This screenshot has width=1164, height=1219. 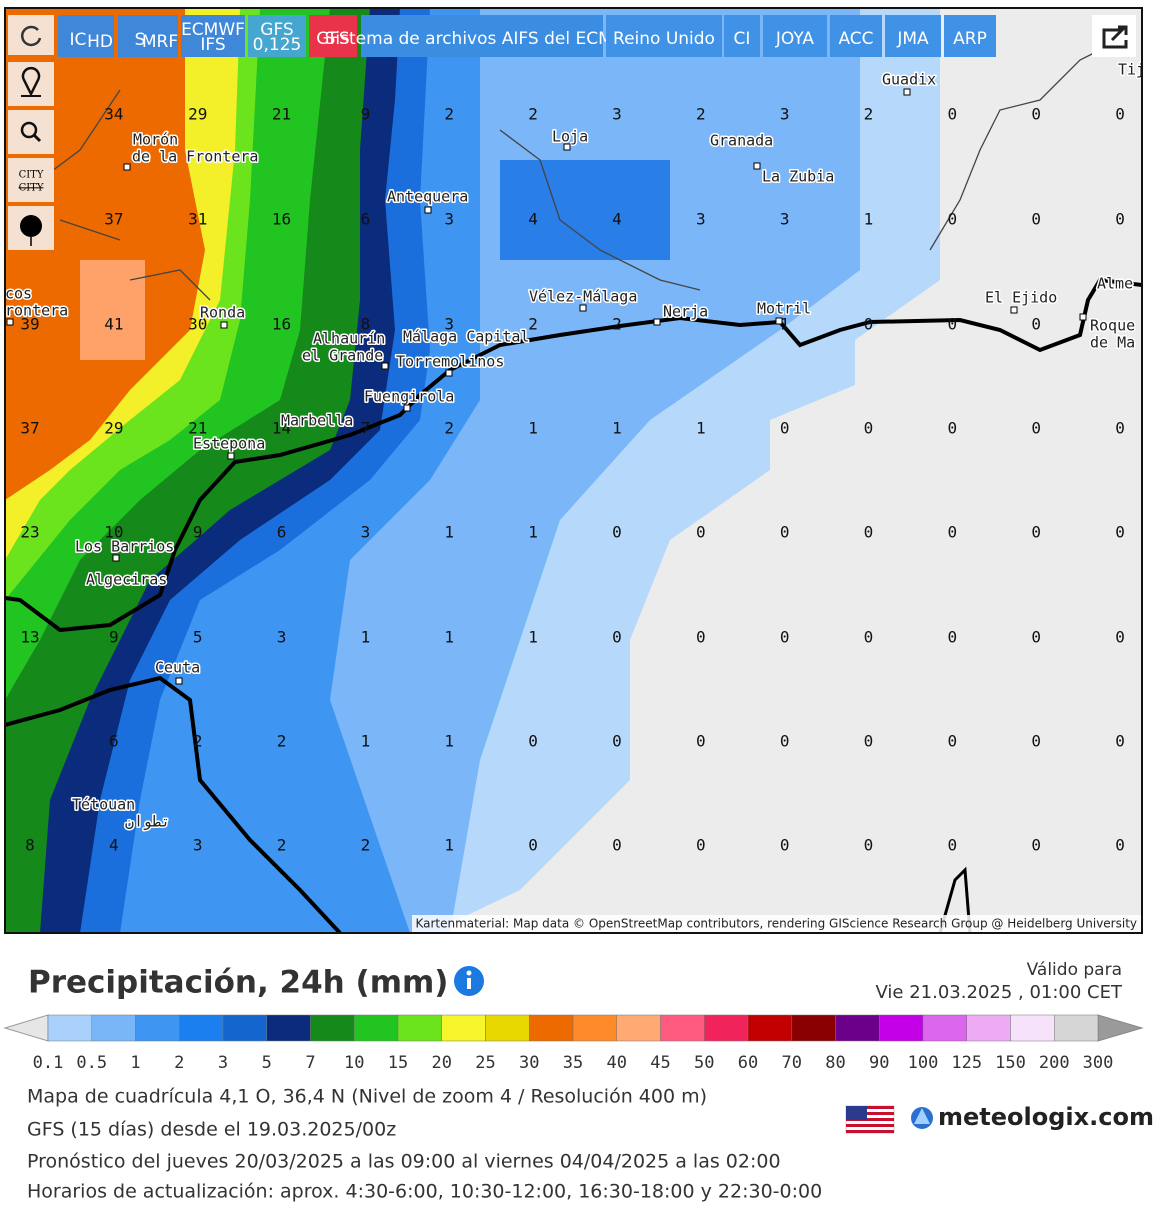 What do you see at coordinates (573, 1063) in the screenshot?
I see `scale-label: 35` at bounding box center [573, 1063].